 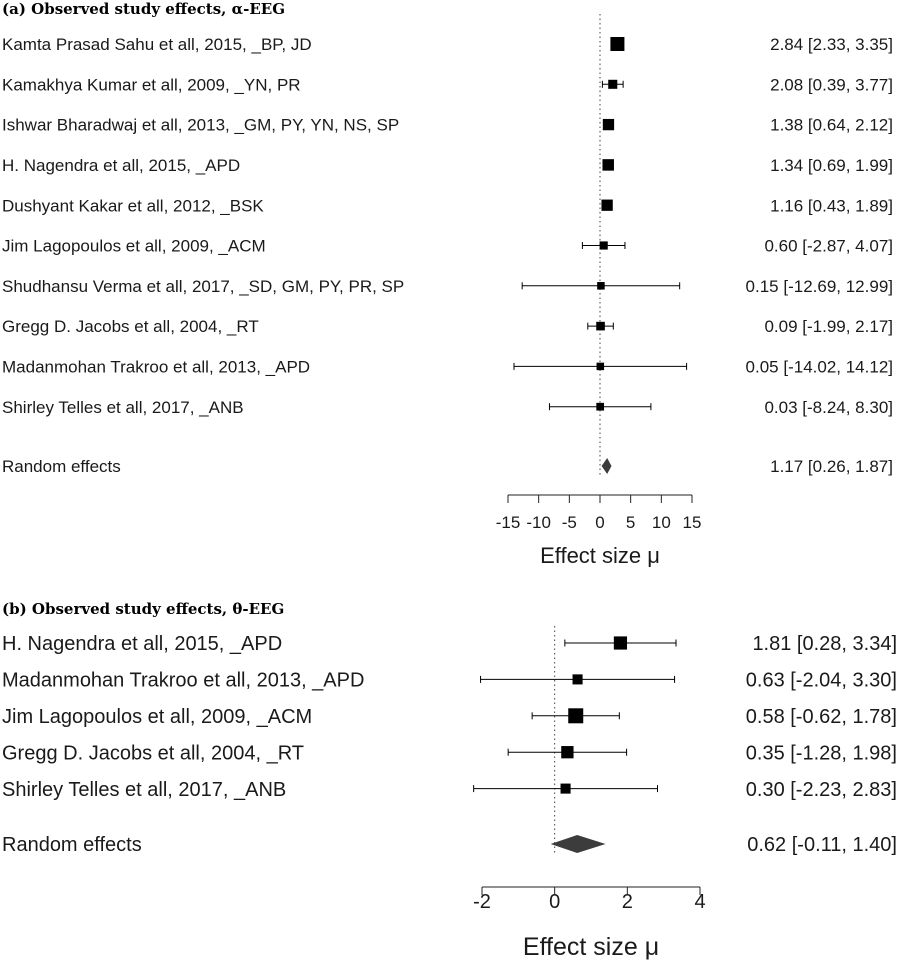 I want to click on effect-ci-text: 0.30 [-2.23, 2.83], so click(x=821, y=790).